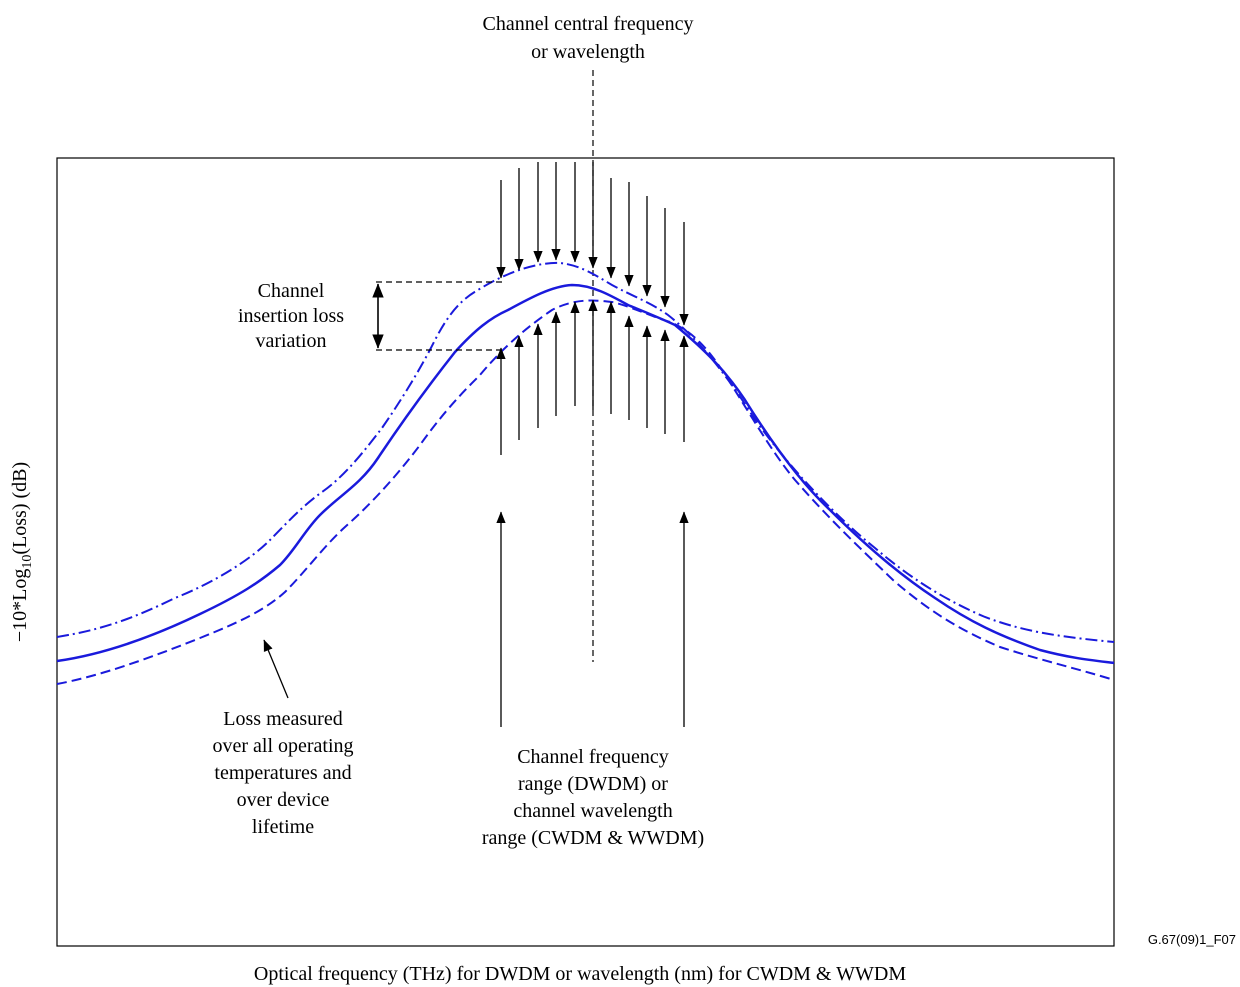  I want to click on diagram-title-line-1: Channel central frequency, so click(587, 24).